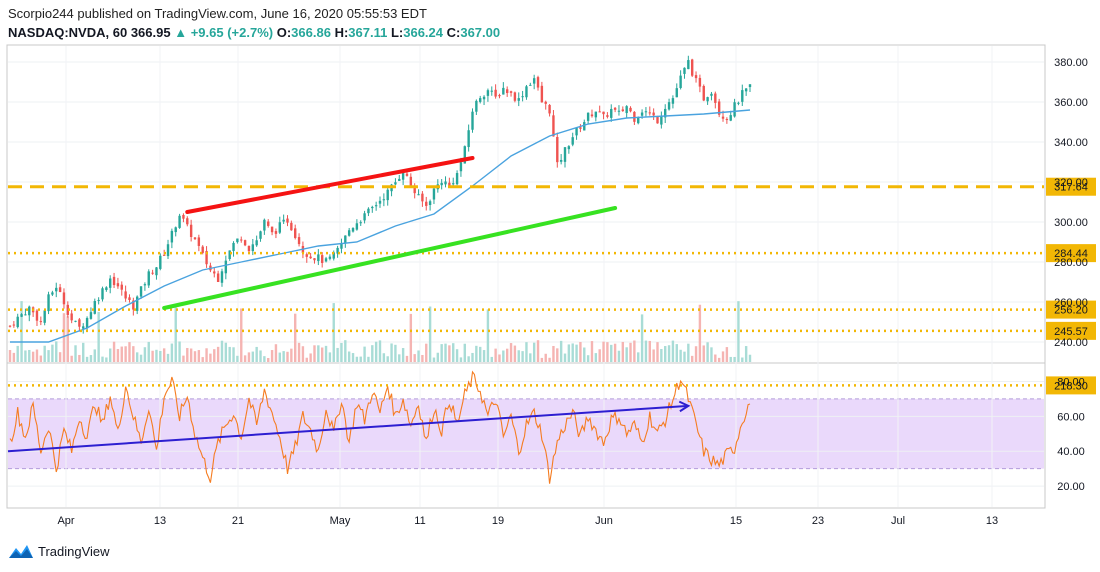 The width and height of the screenshot is (1100, 572). I want to click on level-label: 284.44, so click(1071, 254).